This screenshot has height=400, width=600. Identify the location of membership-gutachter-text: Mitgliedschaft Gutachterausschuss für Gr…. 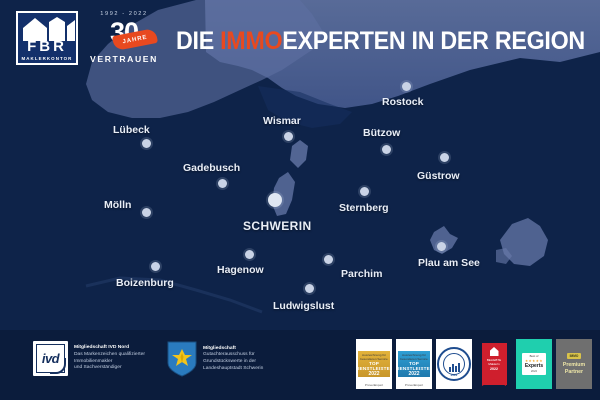
(233, 359).